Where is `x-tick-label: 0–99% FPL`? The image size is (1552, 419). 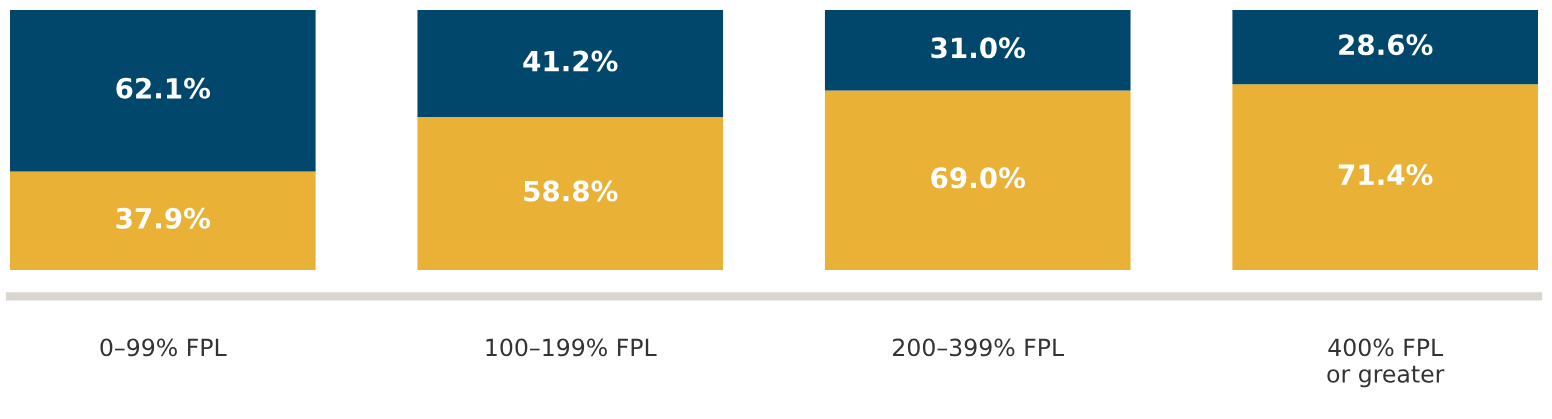
x-tick-label: 0–99% FPL is located at coordinates (163, 347).